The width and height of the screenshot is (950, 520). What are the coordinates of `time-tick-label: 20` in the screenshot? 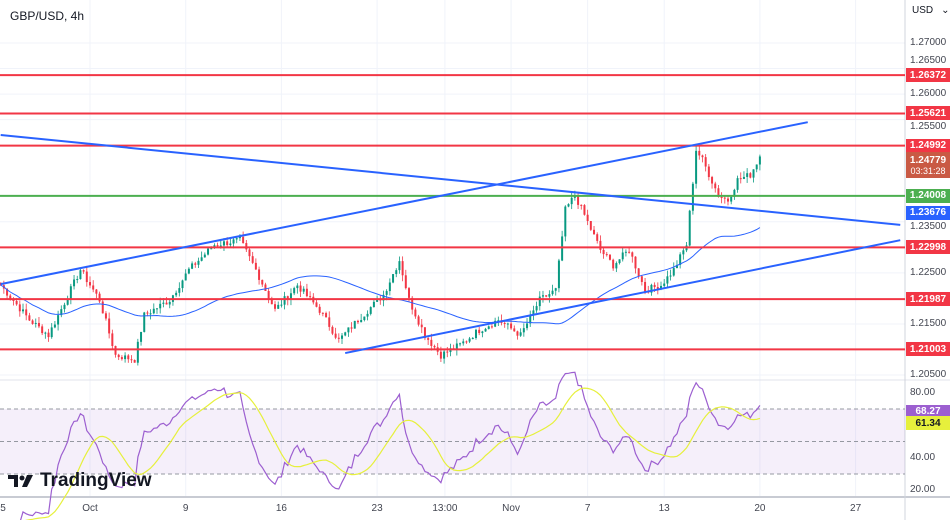 It's located at (760, 508).